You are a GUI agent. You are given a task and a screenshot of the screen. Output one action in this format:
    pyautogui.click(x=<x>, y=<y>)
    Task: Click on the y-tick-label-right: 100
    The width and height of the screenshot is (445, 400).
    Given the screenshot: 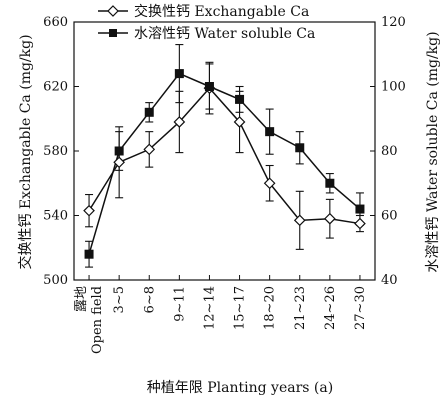 What is the action you would take?
    pyautogui.click(x=393, y=87)
    